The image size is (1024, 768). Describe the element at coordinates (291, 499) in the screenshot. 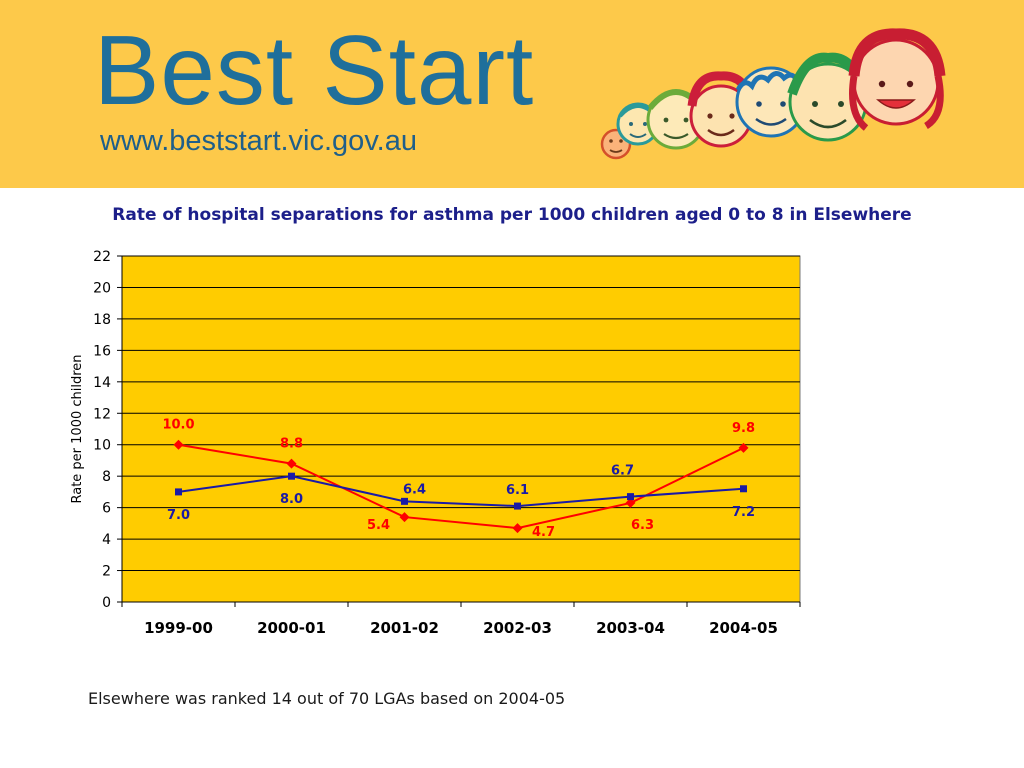

I see `series-2-data-label: 8.0` at that location.